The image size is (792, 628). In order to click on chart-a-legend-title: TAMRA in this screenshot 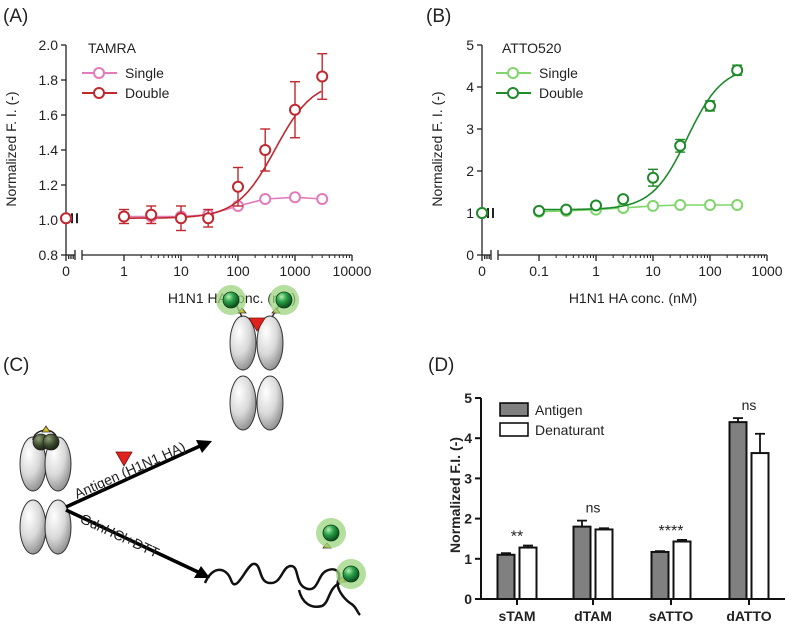, I will do `click(112, 48)`.